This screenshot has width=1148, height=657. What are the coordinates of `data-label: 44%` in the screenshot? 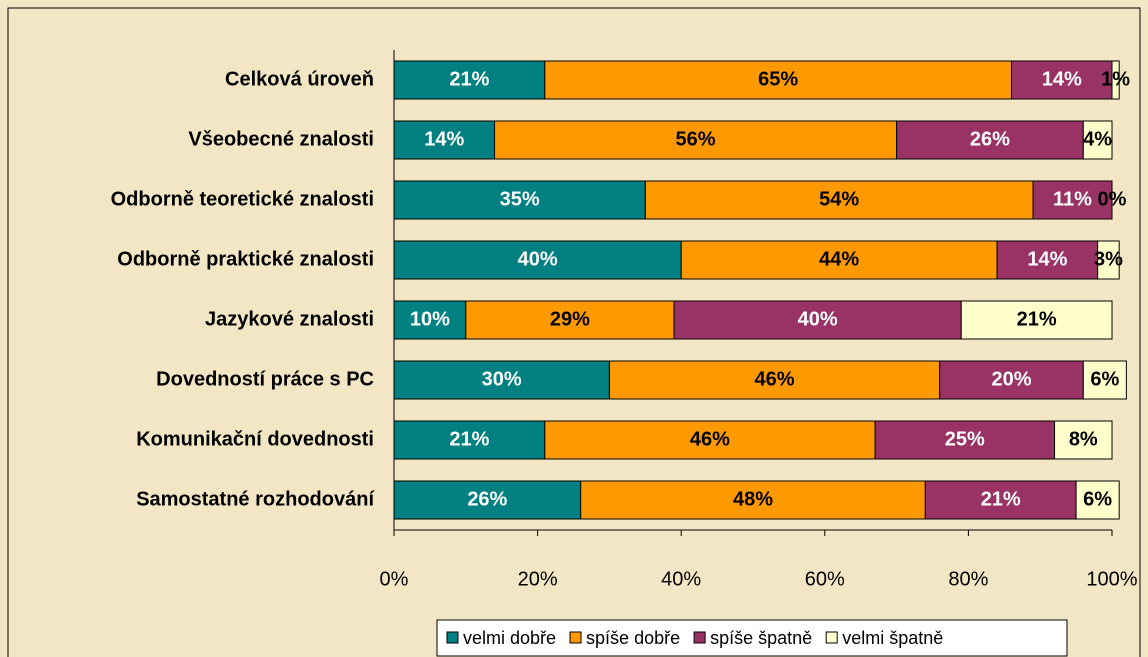 It's located at (839, 259).